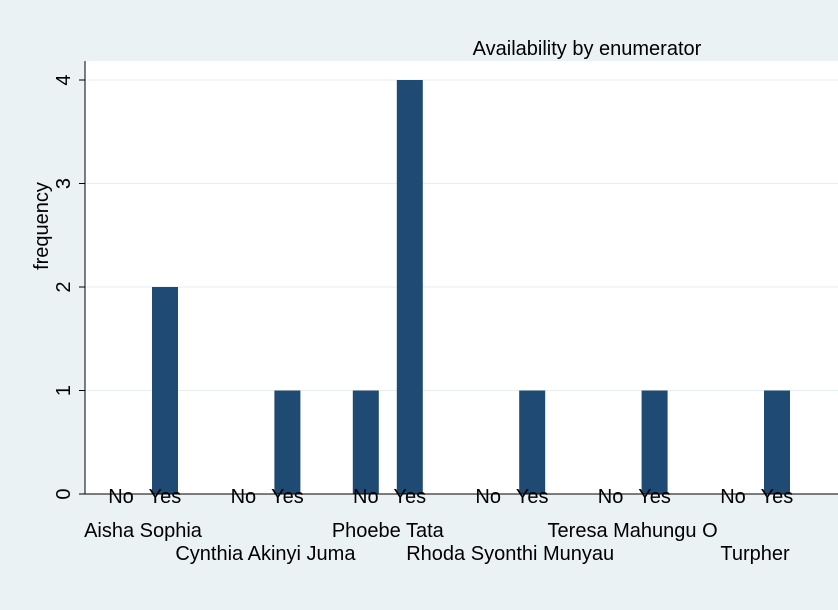  Describe the element at coordinates (64, 183) in the screenshot. I see `y-tick-label: 3` at that location.